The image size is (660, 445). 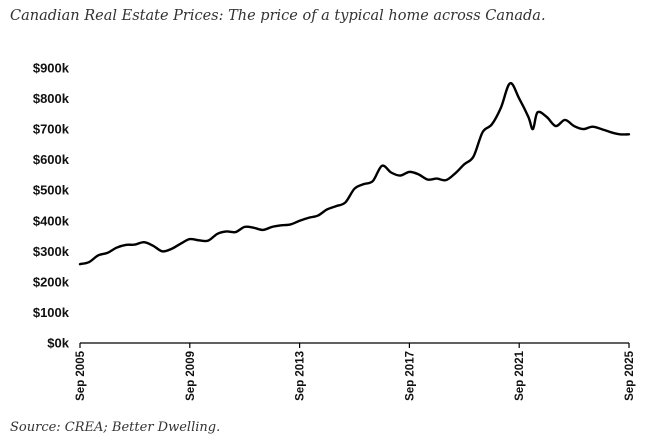 What do you see at coordinates (115, 427) in the screenshot?
I see `source-note: Source: CREA; Better Dwelling.` at bounding box center [115, 427].